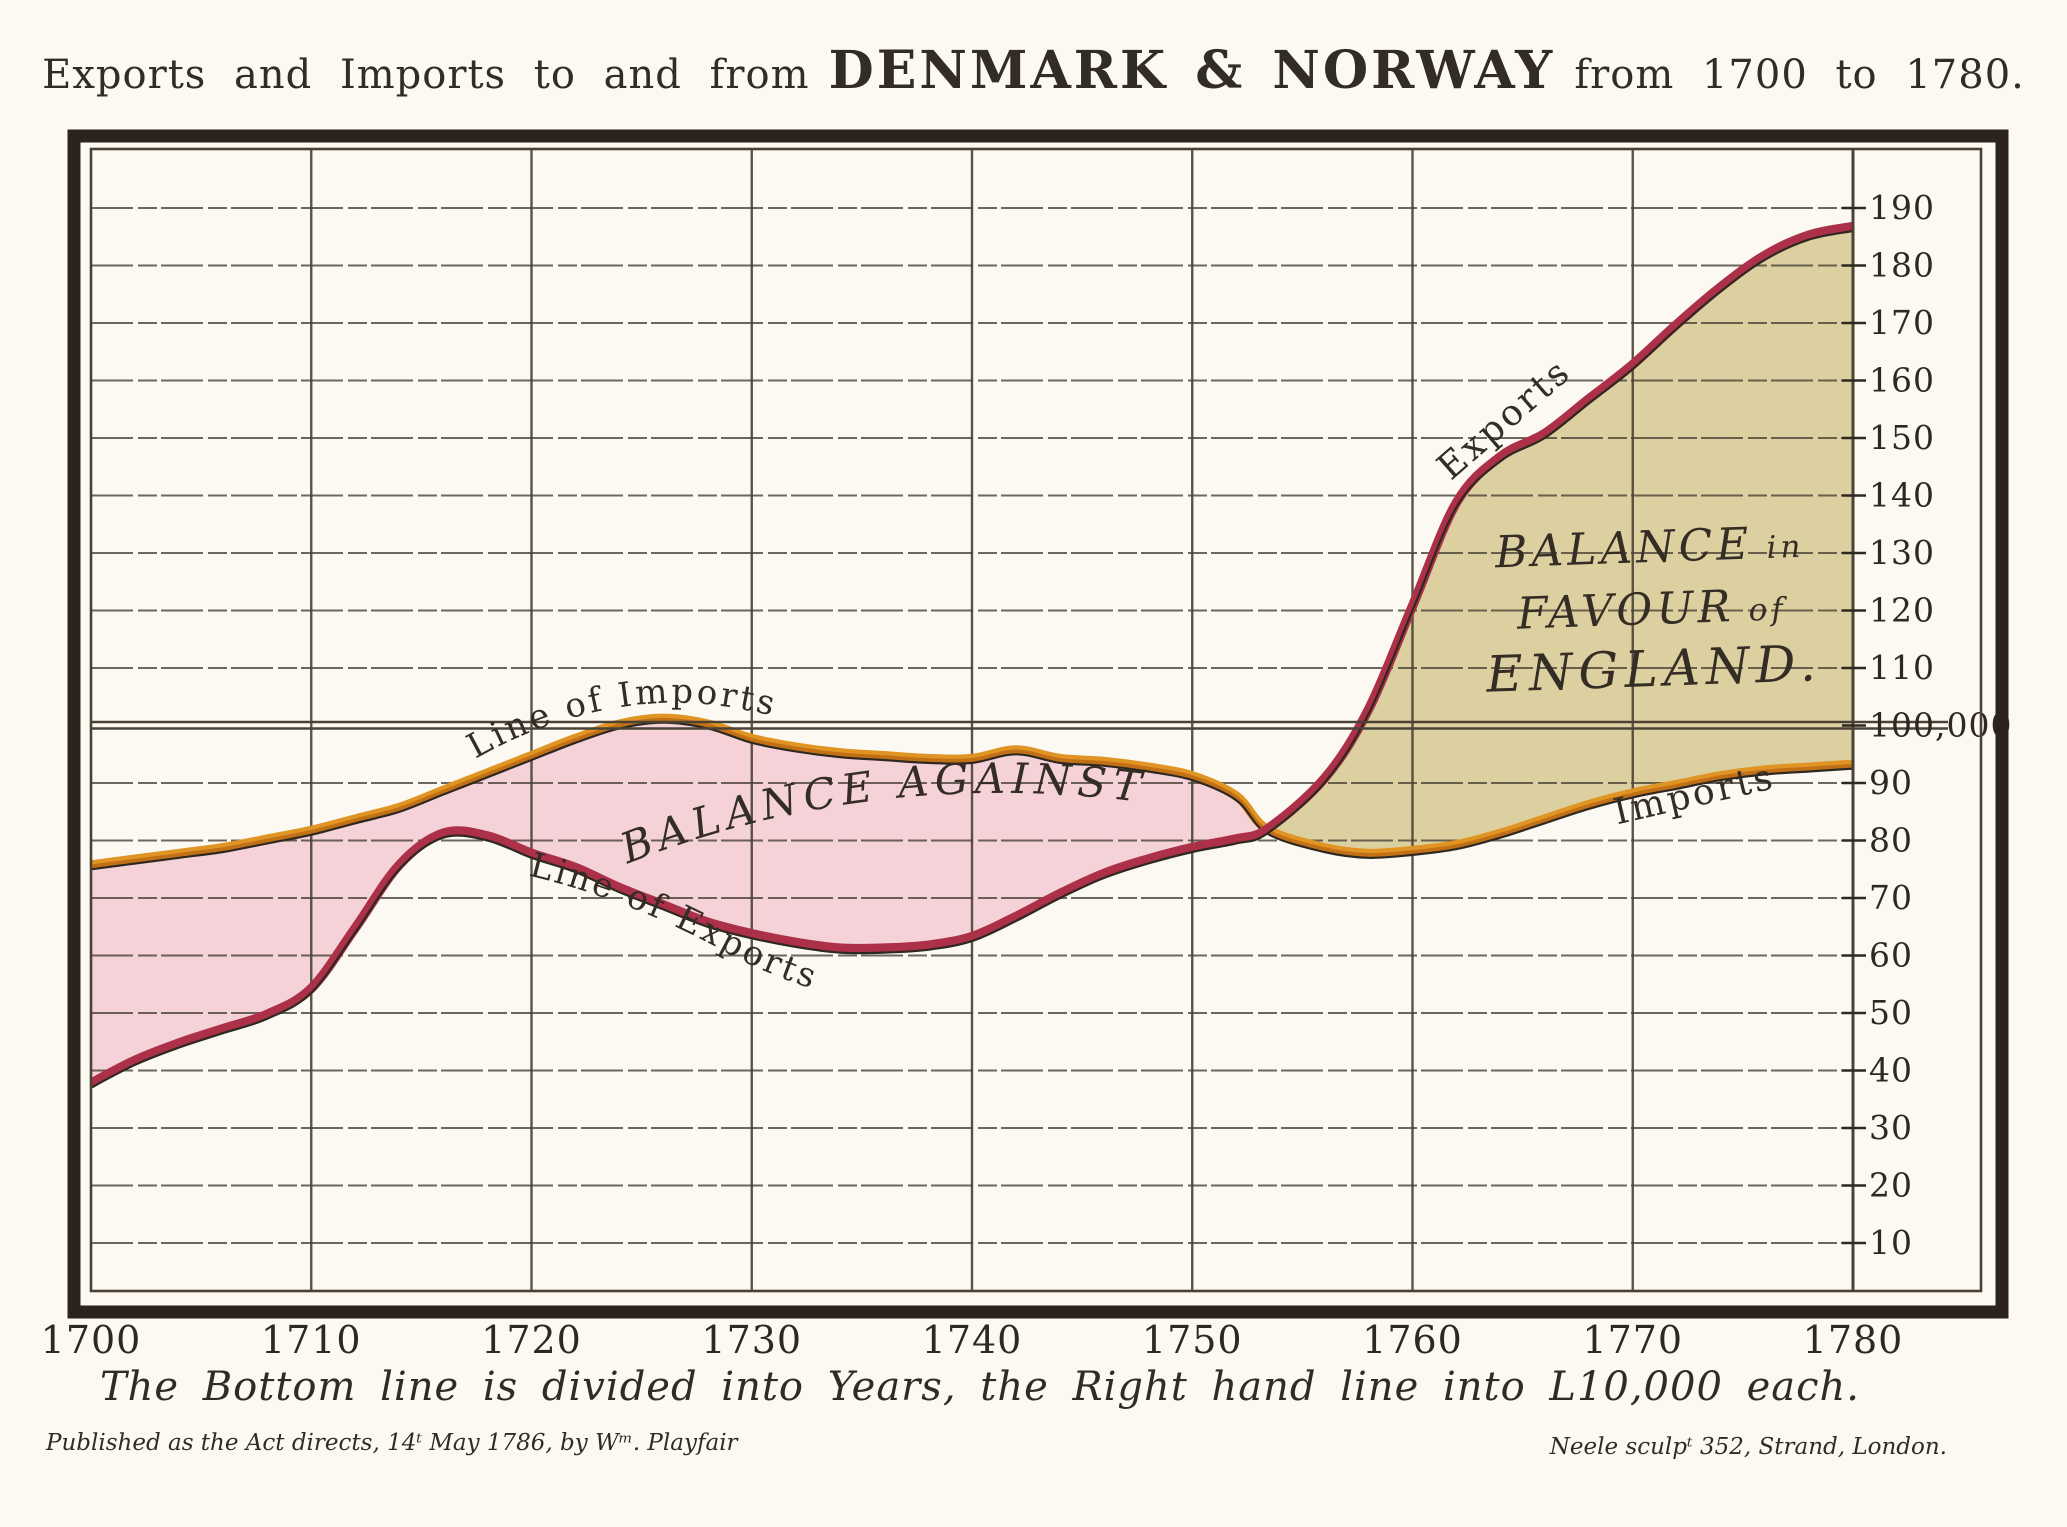 The height and width of the screenshot is (1527, 2067). I want to click on x-tick-label: 1780, so click(1853, 1340).